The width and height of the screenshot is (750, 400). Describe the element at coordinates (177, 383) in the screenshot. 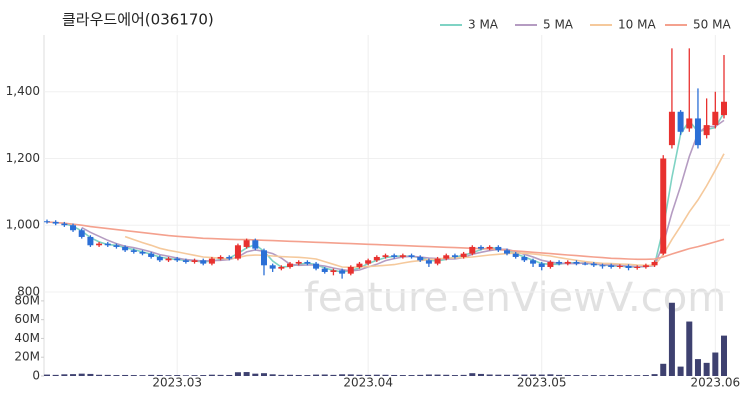

I see `x-tick-label: 2023.03` at that location.